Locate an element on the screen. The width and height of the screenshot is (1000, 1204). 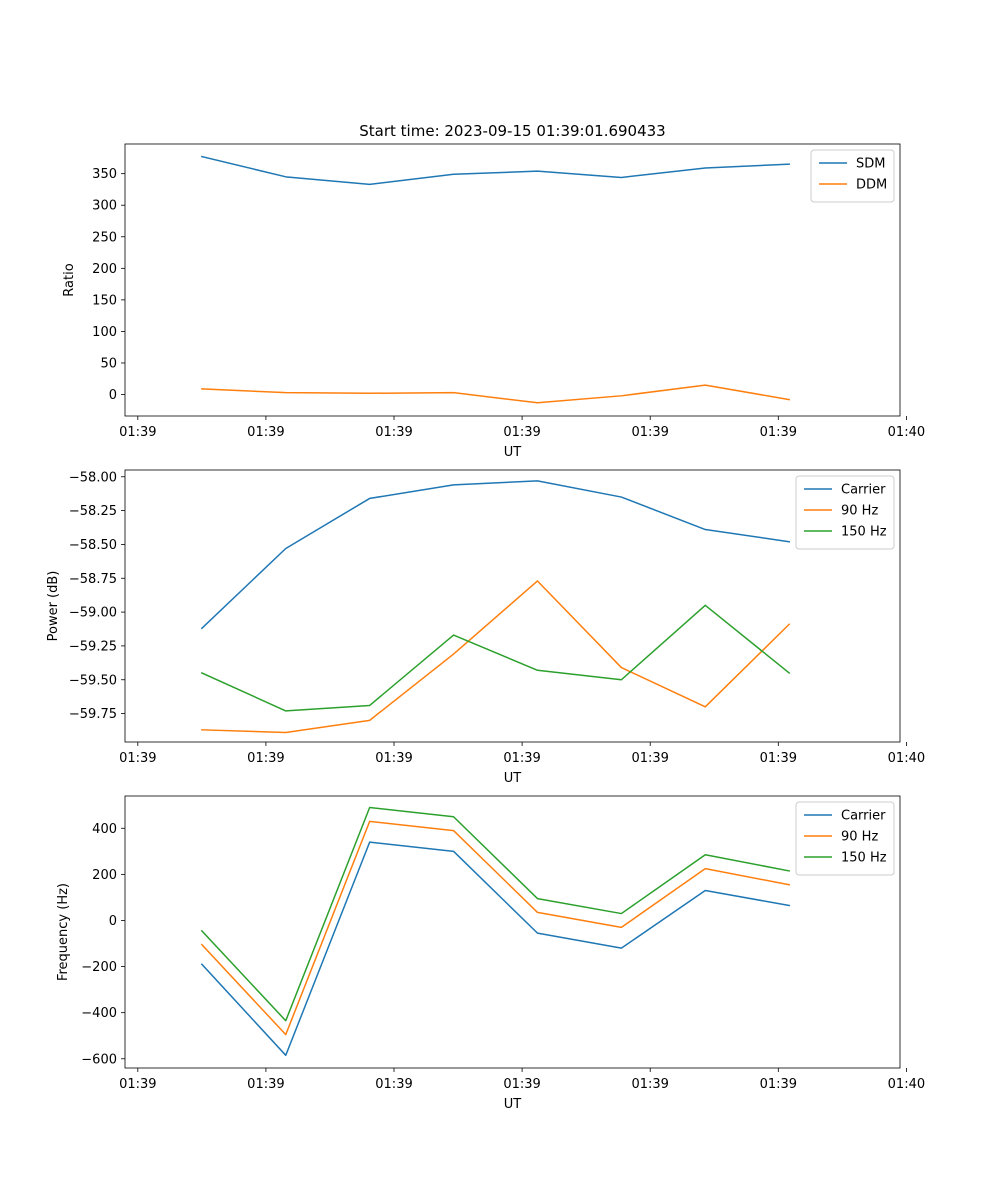
power-ytick-label: −59.75 is located at coordinates (93, 714).